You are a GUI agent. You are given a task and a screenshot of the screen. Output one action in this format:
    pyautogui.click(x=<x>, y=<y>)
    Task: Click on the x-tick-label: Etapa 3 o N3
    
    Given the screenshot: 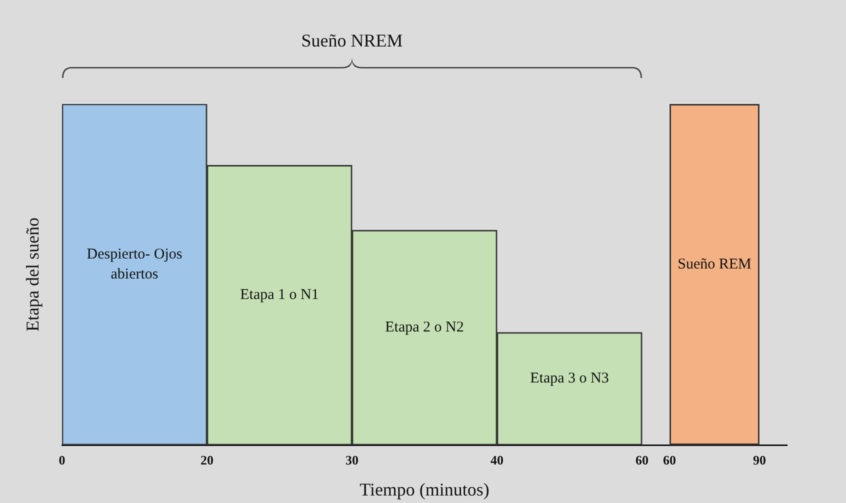 What is the action you would take?
    pyautogui.click(x=569, y=378)
    